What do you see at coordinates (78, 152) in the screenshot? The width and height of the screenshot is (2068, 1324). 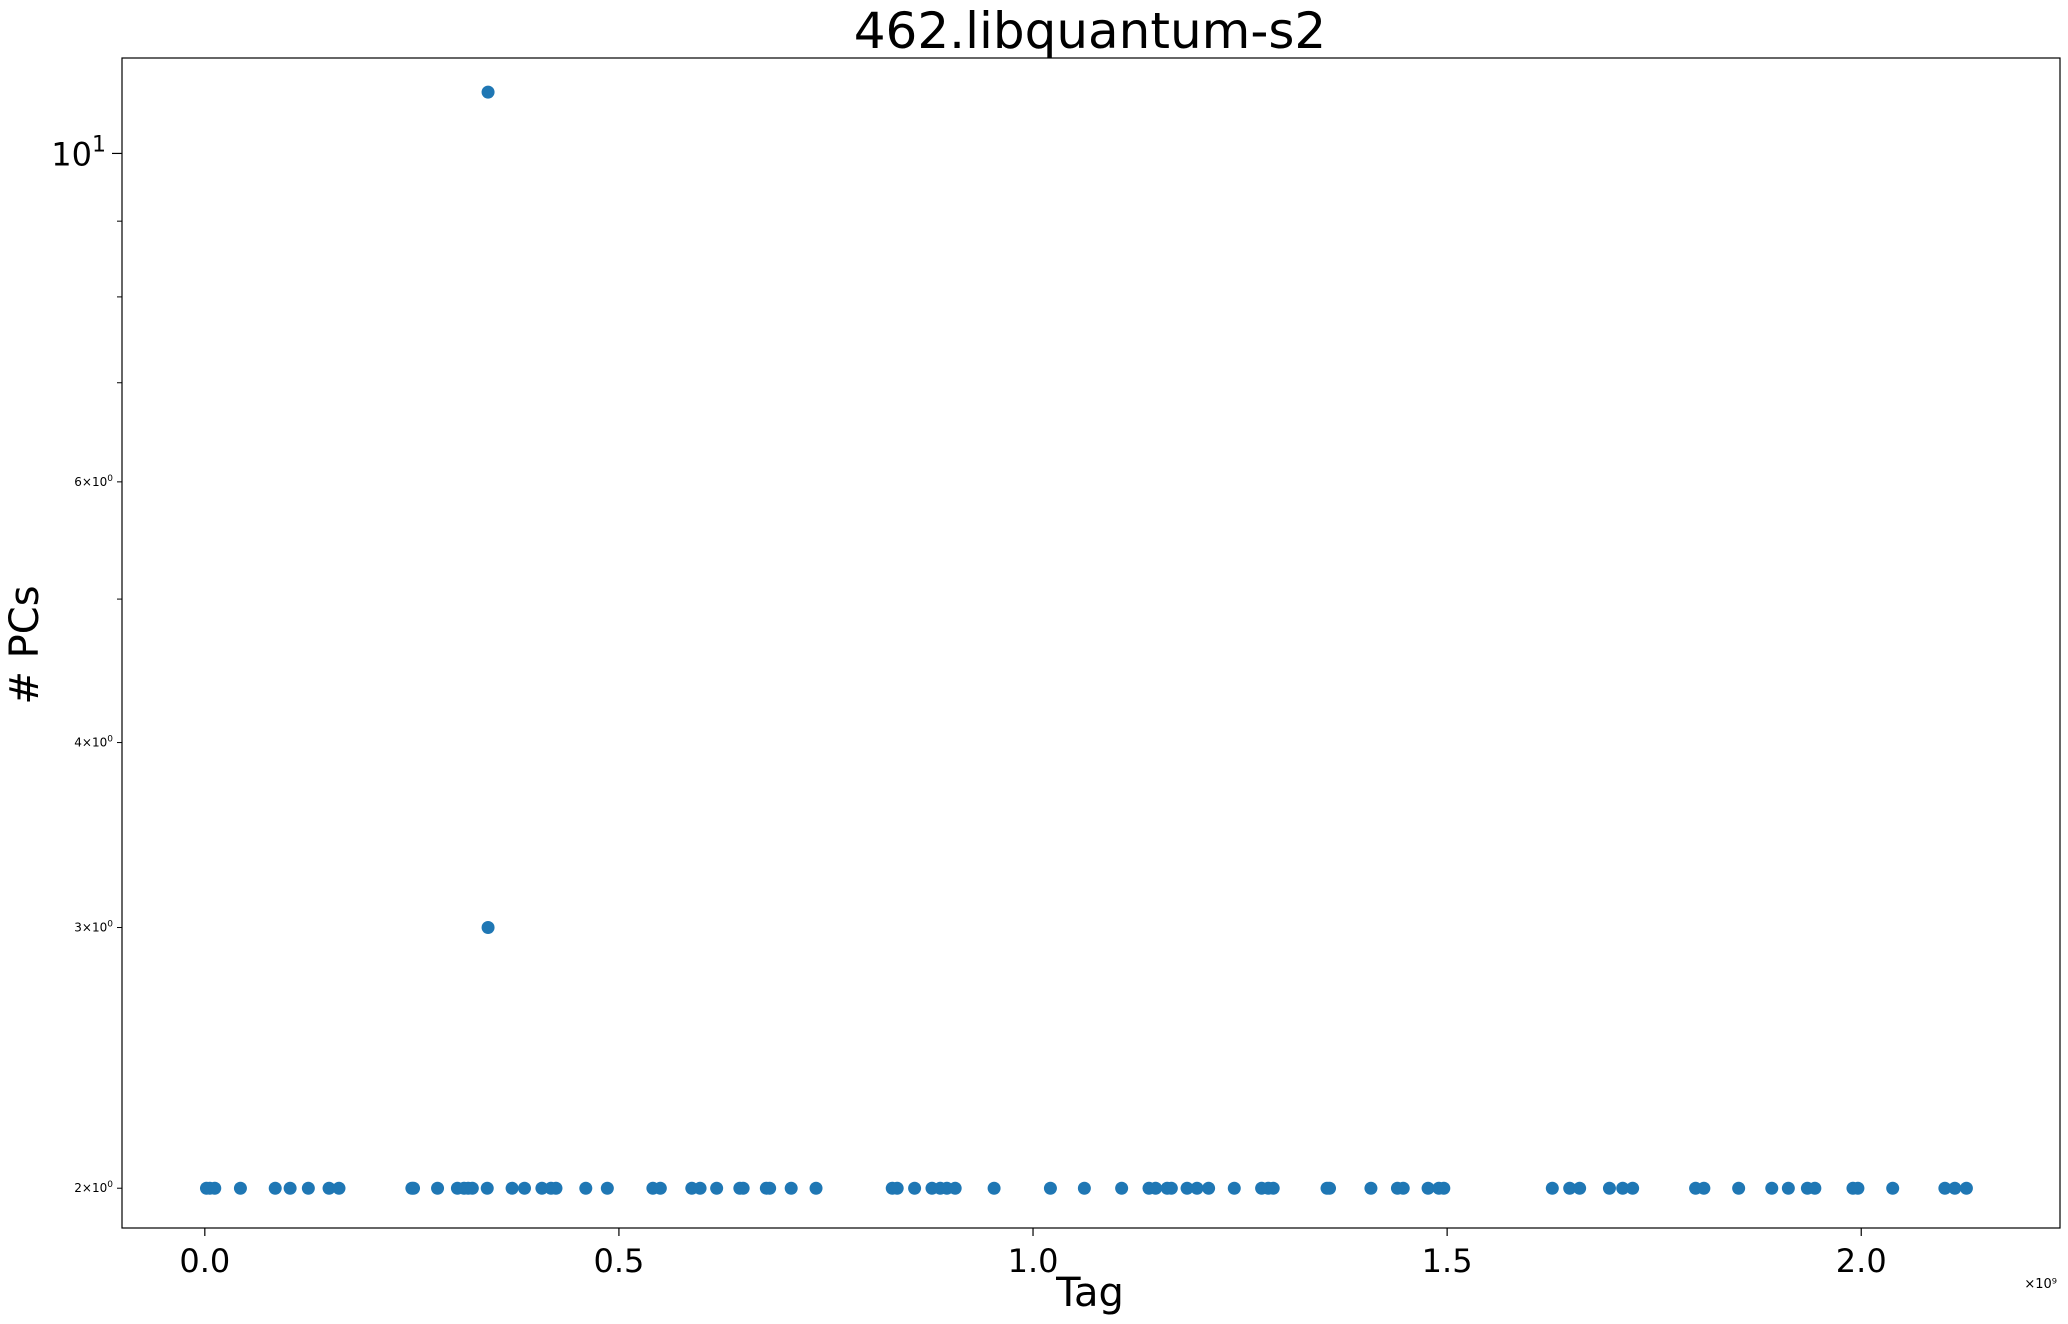 I see `y-major-tick-label: 101` at bounding box center [78, 152].